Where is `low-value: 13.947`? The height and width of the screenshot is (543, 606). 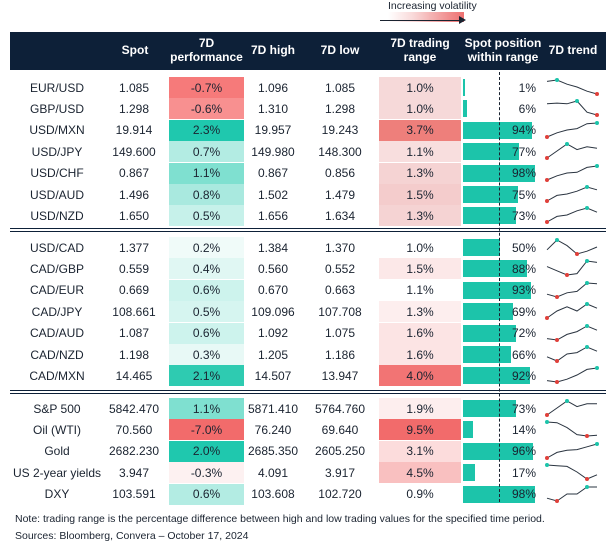
low-value: 13.947 is located at coordinates (340, 375).